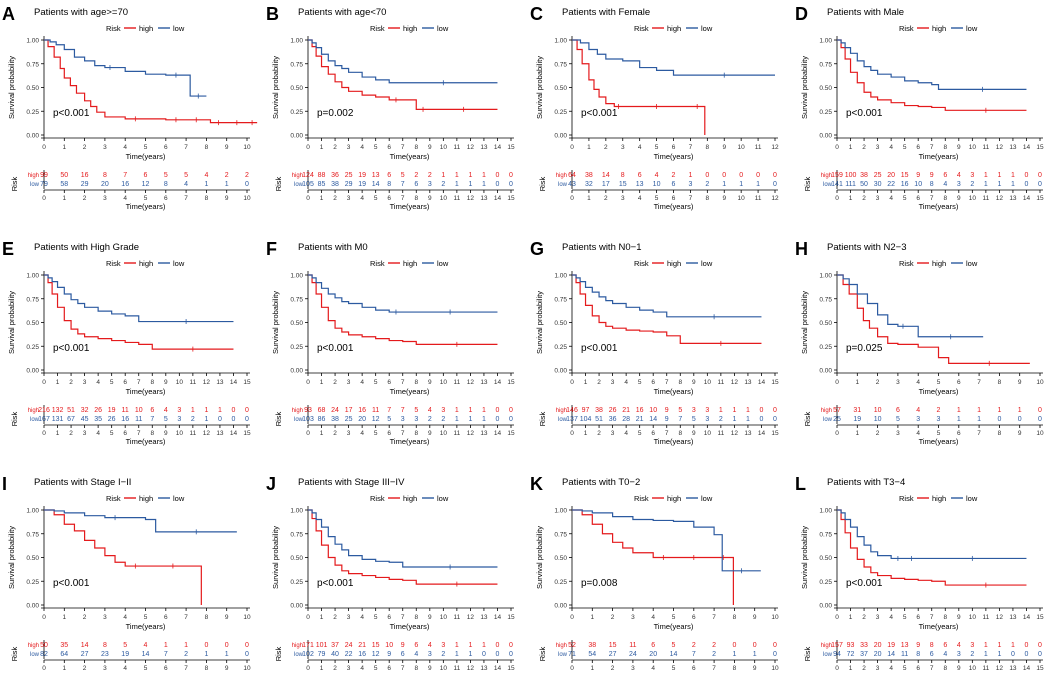 Image resolution: width=1059 pixels, height=673 pixels. Describe the element at coordinates (11, 87) in the screenshot. I see `y-axis-label: Survival probability` at that location.